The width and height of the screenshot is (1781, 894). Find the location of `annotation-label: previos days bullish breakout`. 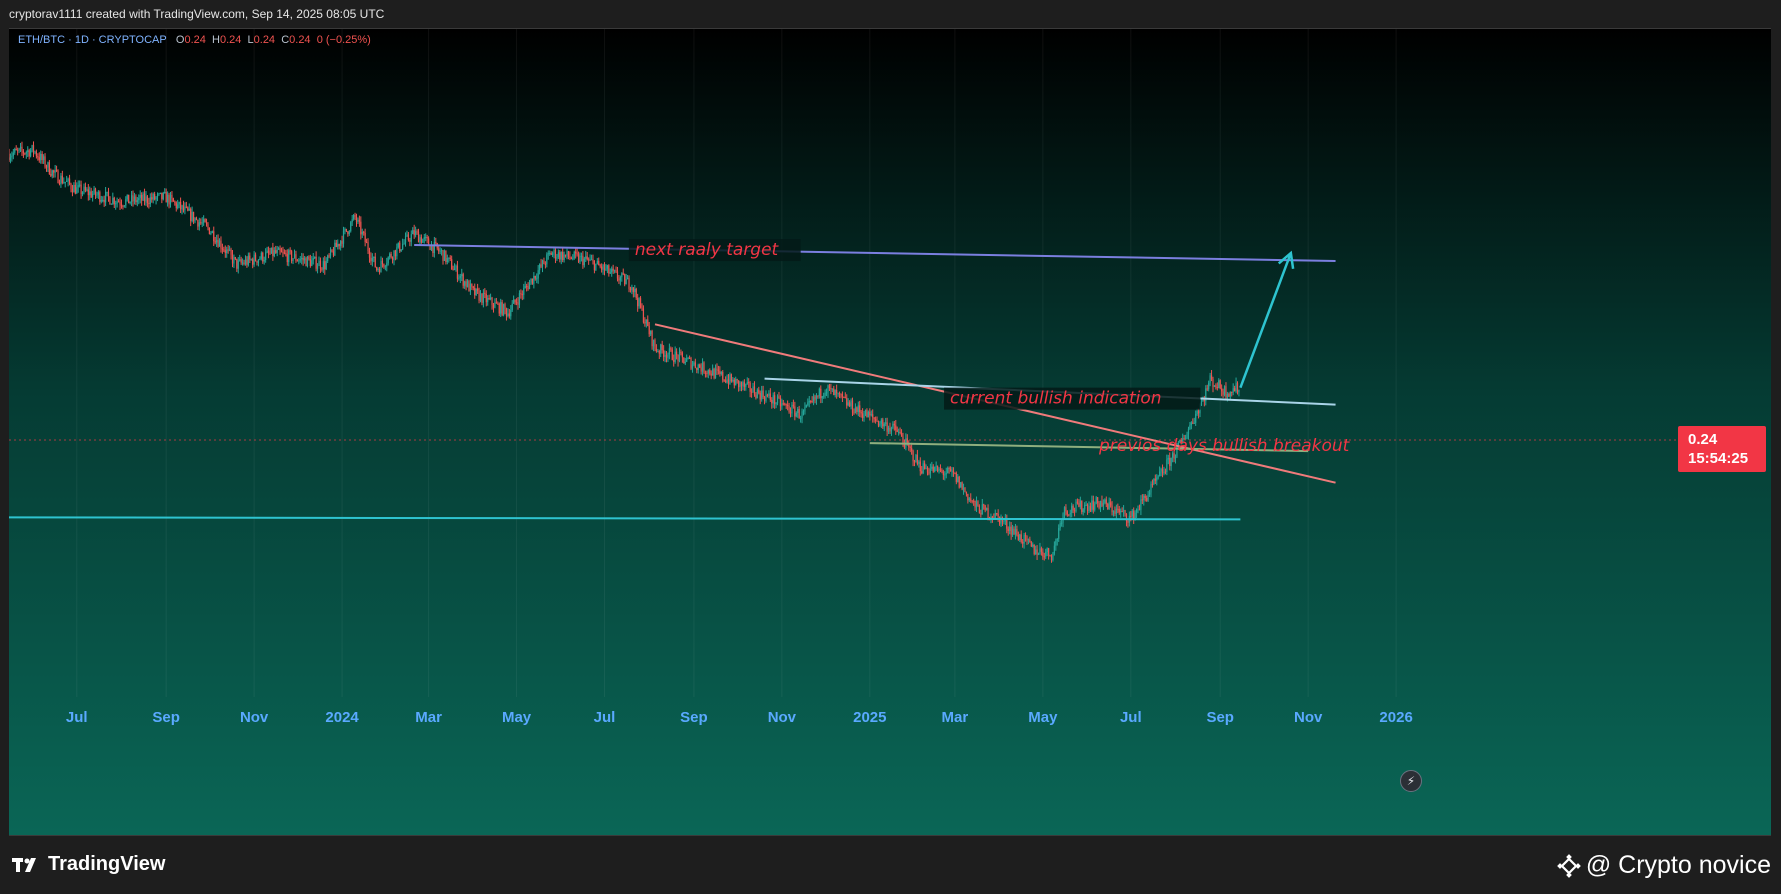

annotation-label: previos days bullish breakout is located at coordinates (1224, 446).